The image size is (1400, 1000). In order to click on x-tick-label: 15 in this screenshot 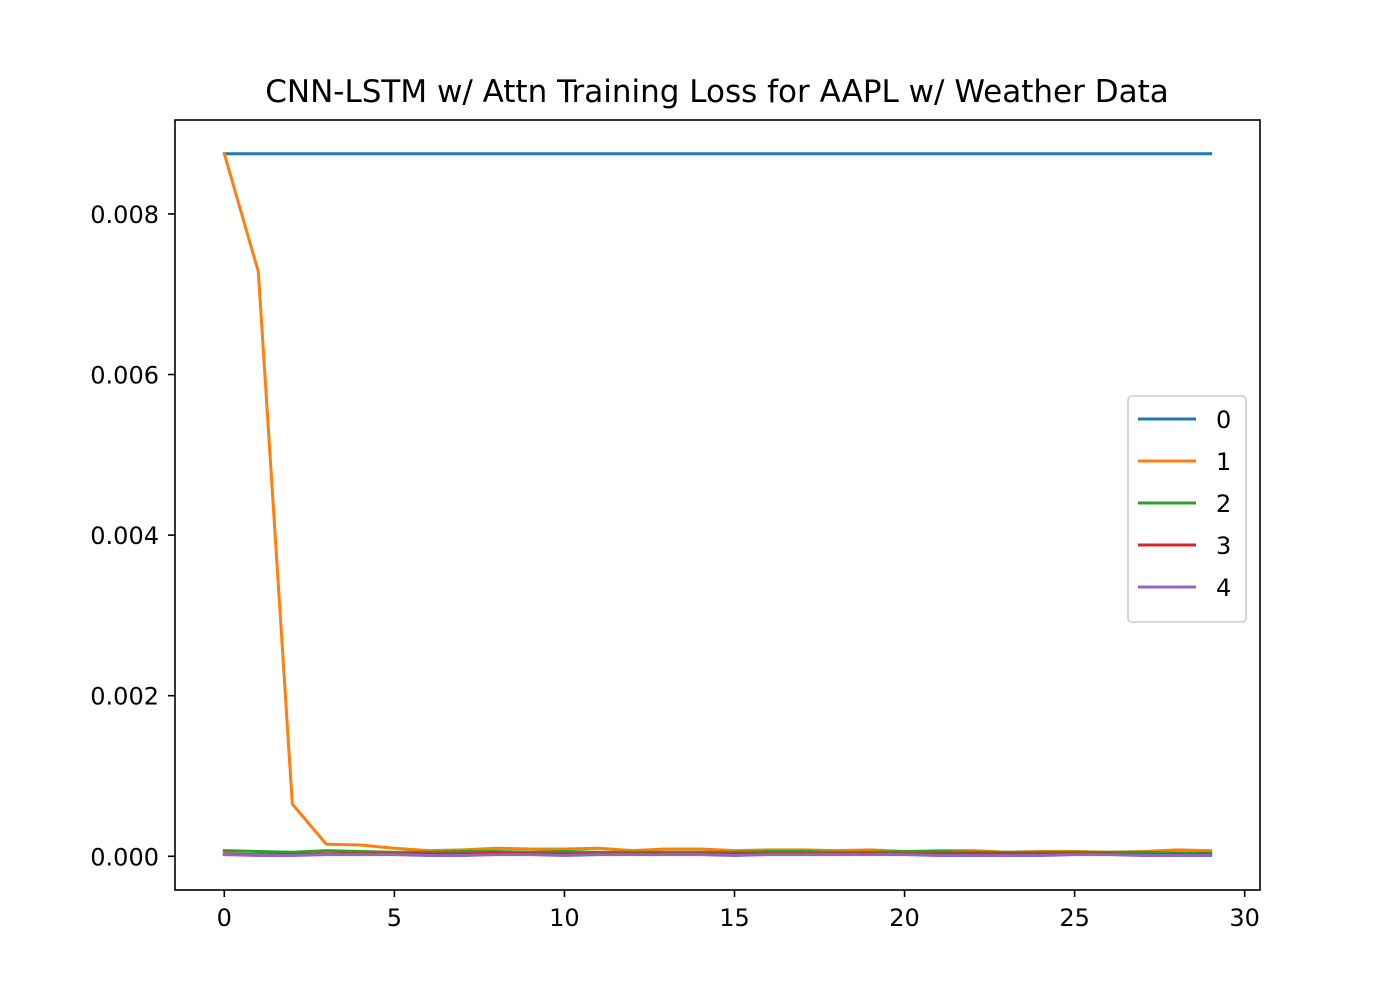, I will do `click(734, 918)`.